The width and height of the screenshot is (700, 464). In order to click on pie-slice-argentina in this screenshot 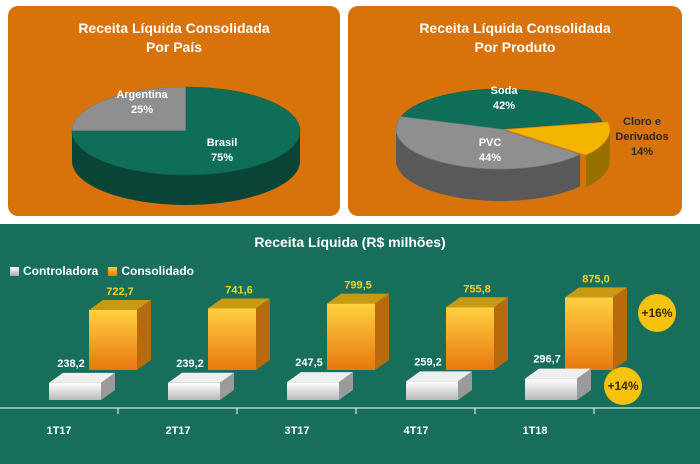, I will do `click(129, 109)`.